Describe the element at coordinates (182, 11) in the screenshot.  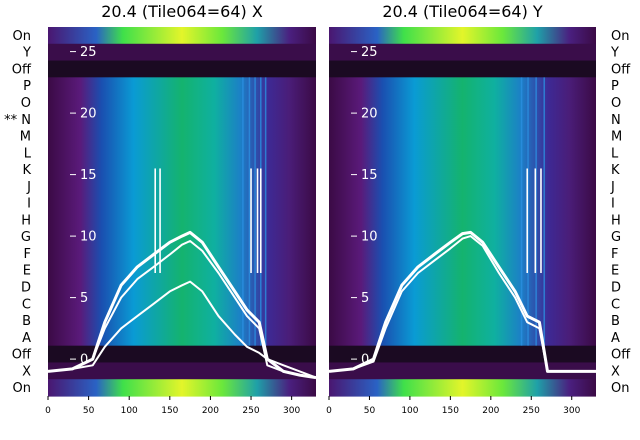
I see `chart-title: 20.4 (Tile064=64) X` at that location.